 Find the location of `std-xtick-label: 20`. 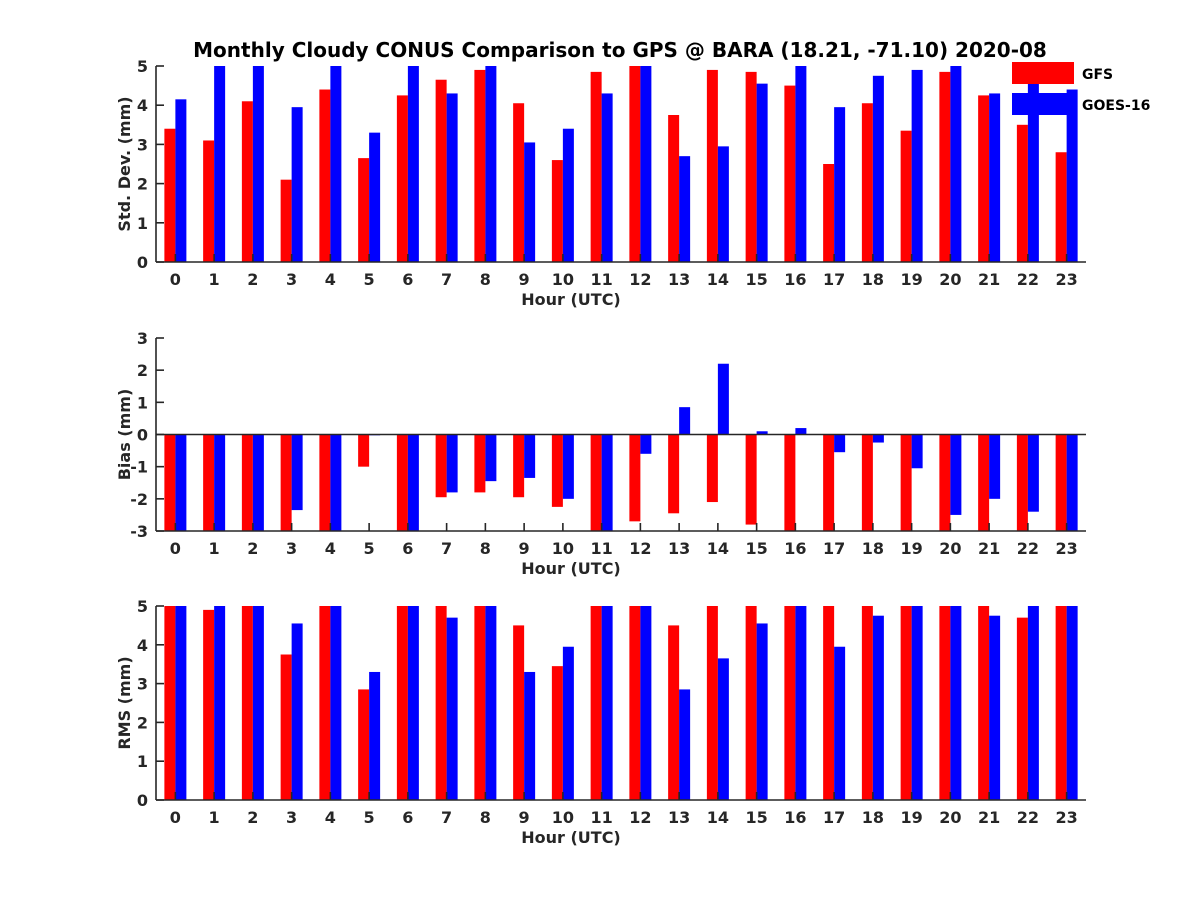

std-xtick-label: 20 is located at coordinates (950, 279).